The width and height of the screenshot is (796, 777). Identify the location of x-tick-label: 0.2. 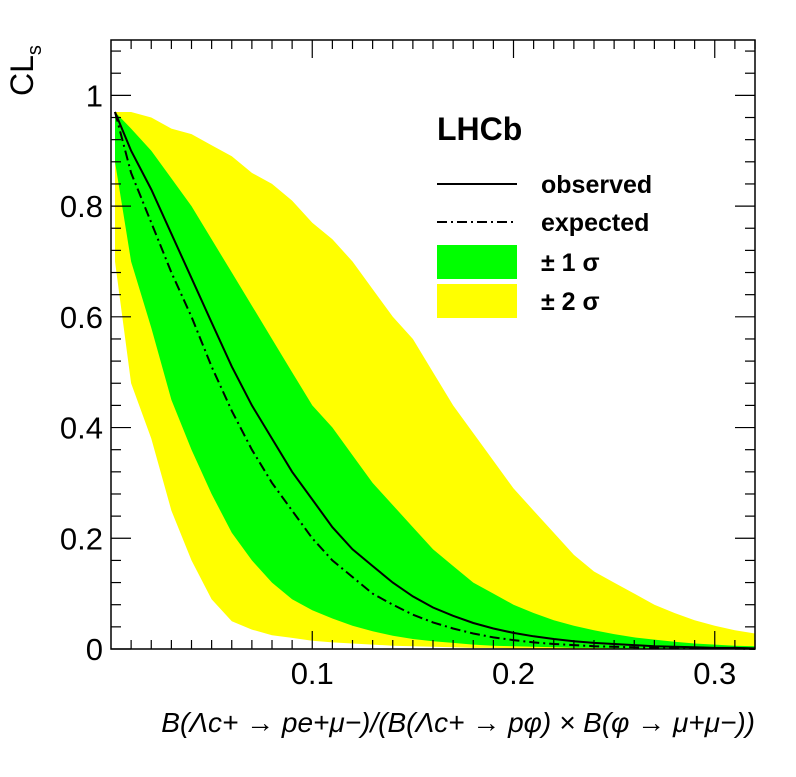
(513, 673).